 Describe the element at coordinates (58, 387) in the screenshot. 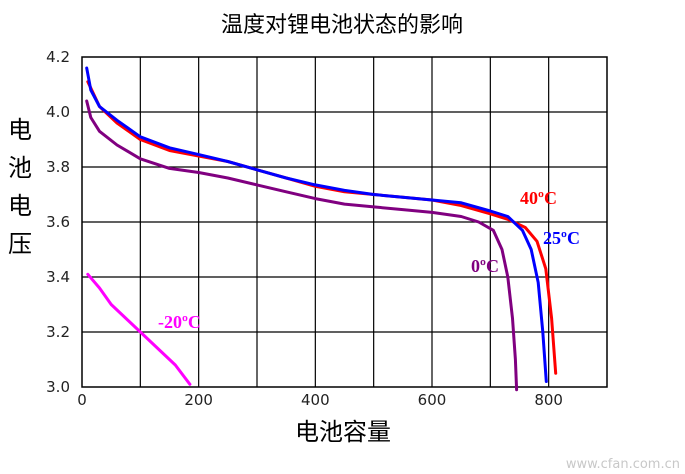

I see `y-tick-label: 3.0` at that location.